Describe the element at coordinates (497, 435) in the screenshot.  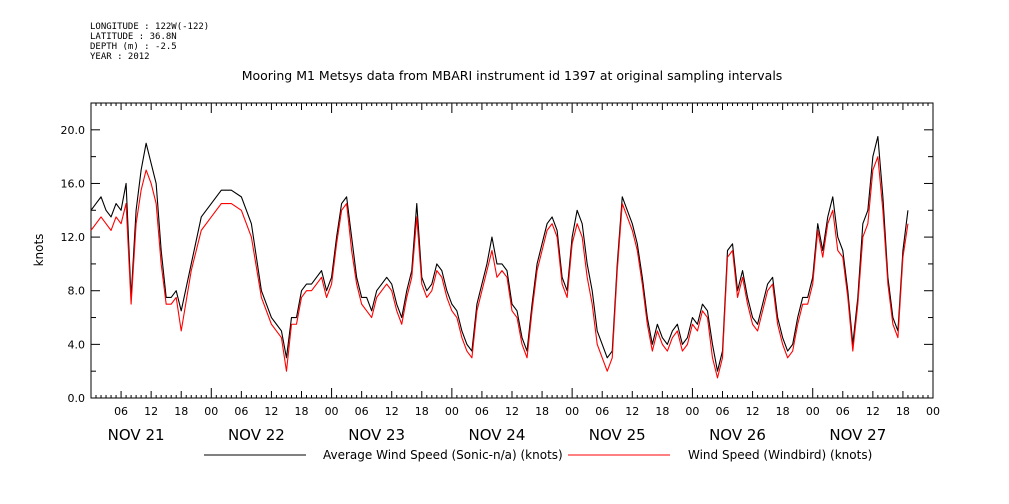
I see `date-label: NOV 24` at that location.